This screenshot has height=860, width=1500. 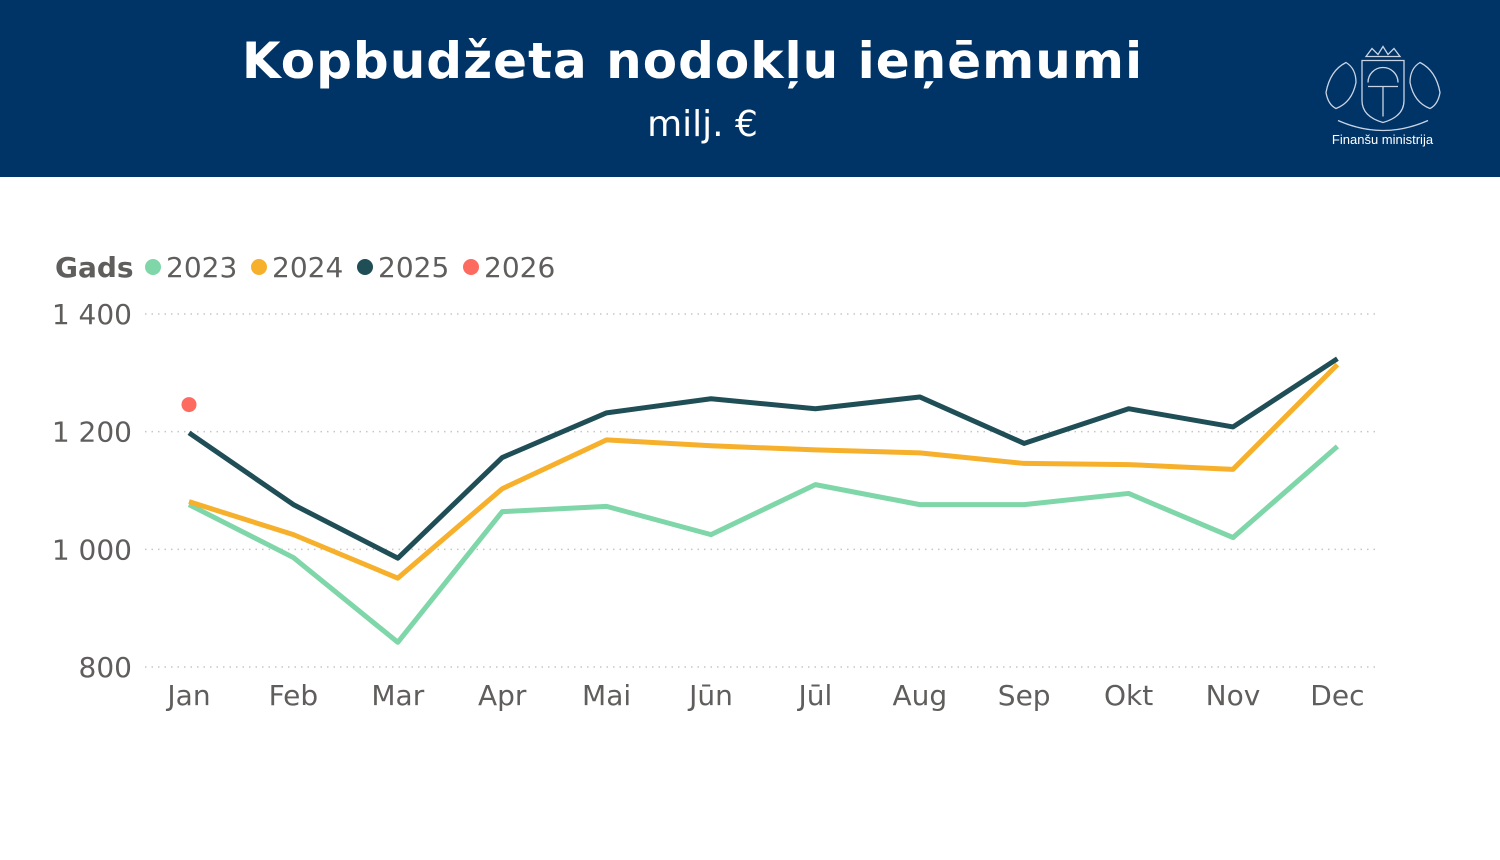 I want to click on x-tick-label: Mar, so click(x=397, y=695).